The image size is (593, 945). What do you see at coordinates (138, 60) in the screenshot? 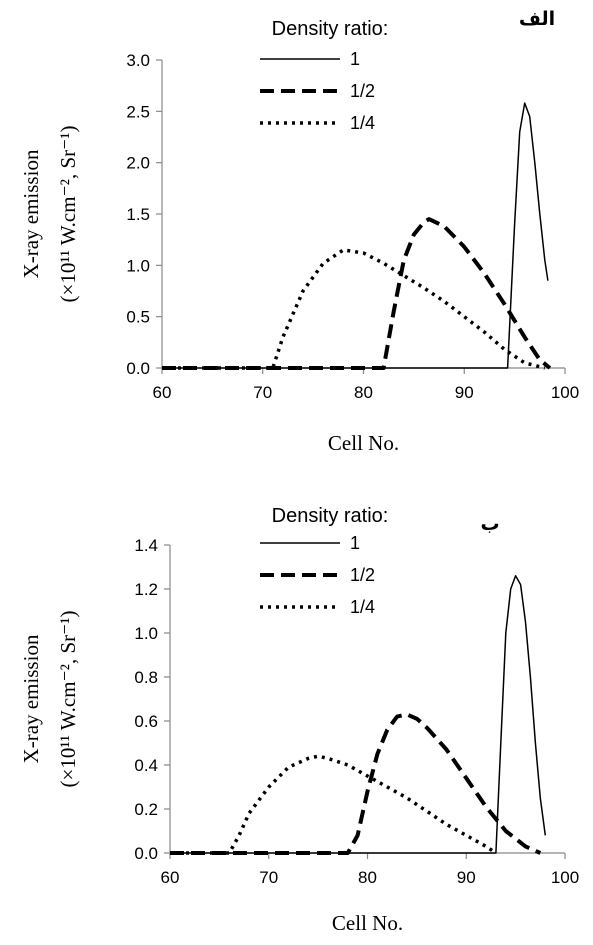
I see `y-tick-label: 3.0` at bounding box center [138, 60].